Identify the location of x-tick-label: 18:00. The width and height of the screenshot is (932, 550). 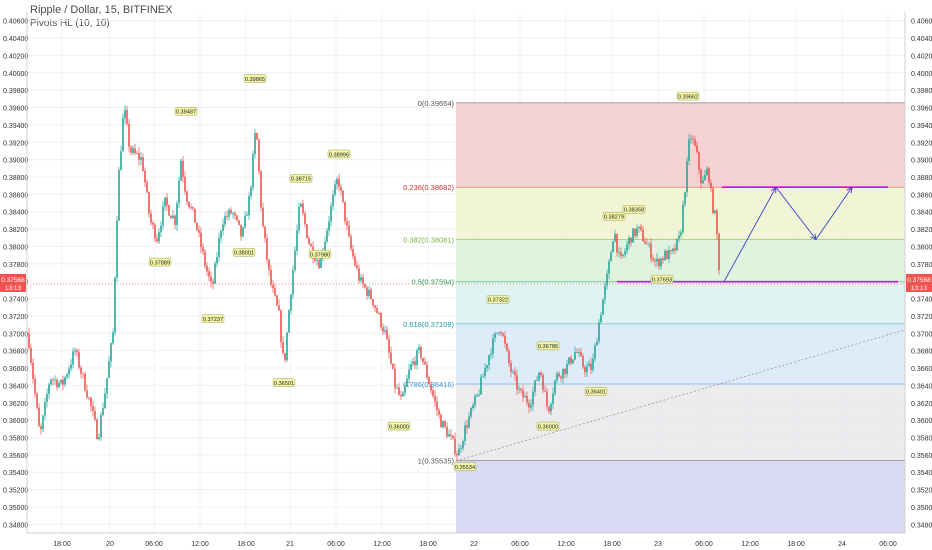
(246, 544).